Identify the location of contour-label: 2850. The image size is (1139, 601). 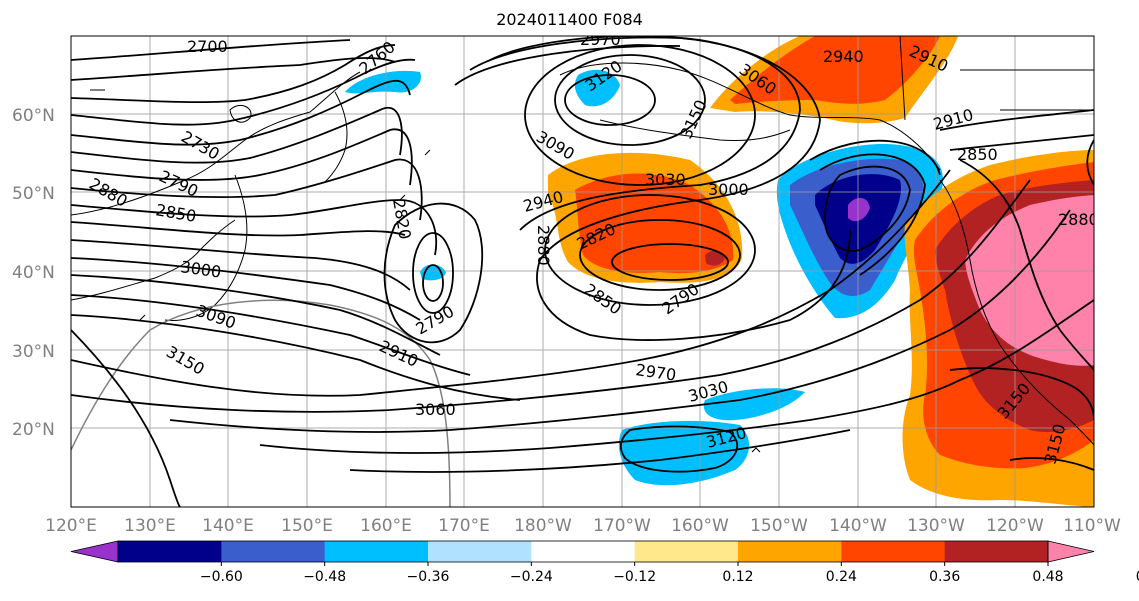
(977, 154).